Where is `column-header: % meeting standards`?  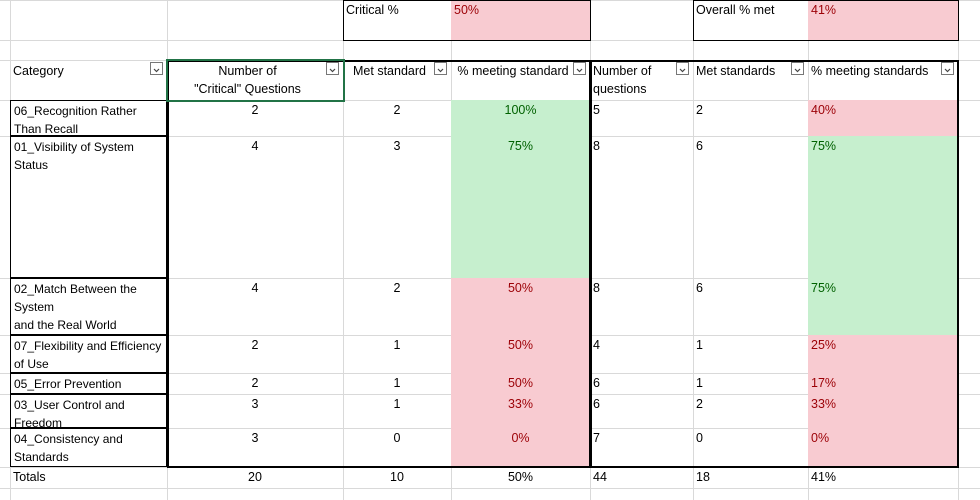 column-header: % meeting standards is located at coordinates (870, 71).